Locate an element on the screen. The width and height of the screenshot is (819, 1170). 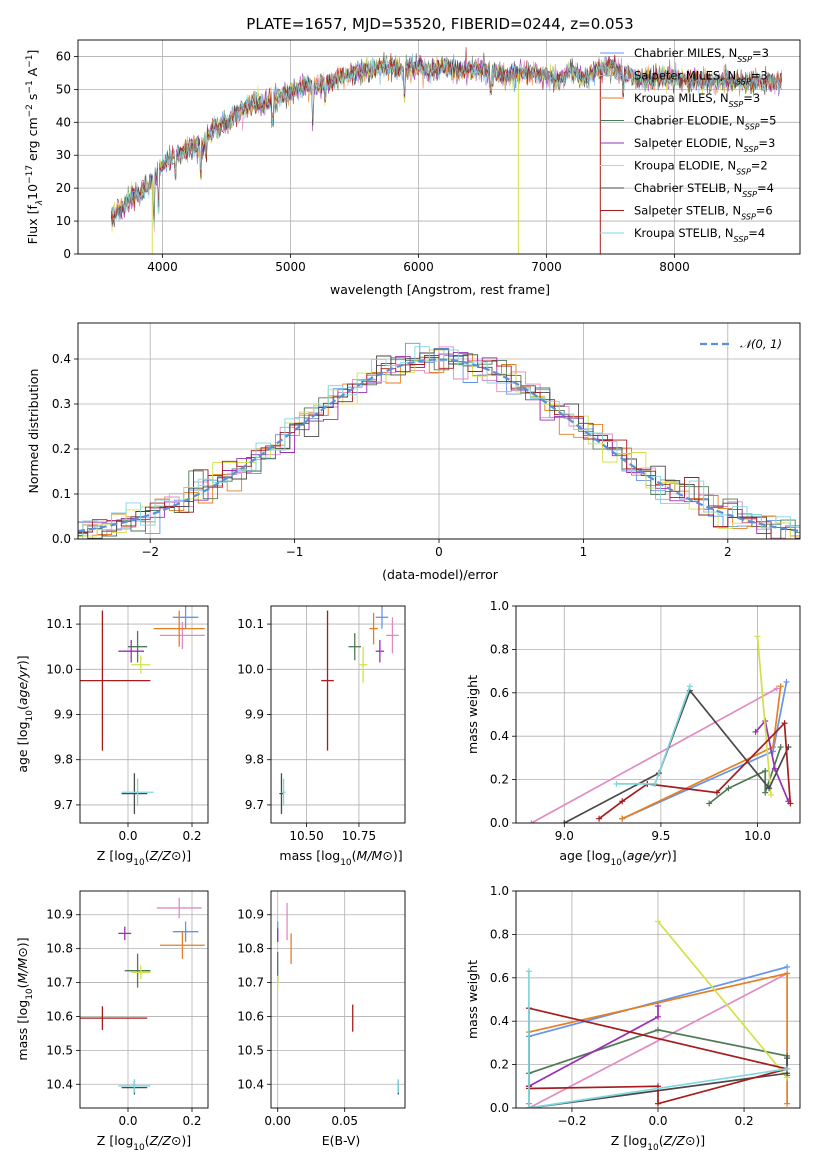
plot-area-residuals is located at coordinates (439, 440).